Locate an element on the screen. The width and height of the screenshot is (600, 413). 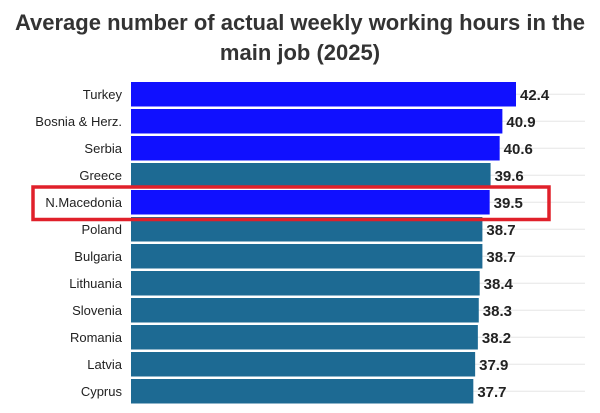
value-label: 38.2 is located at coordinates (496, 338).